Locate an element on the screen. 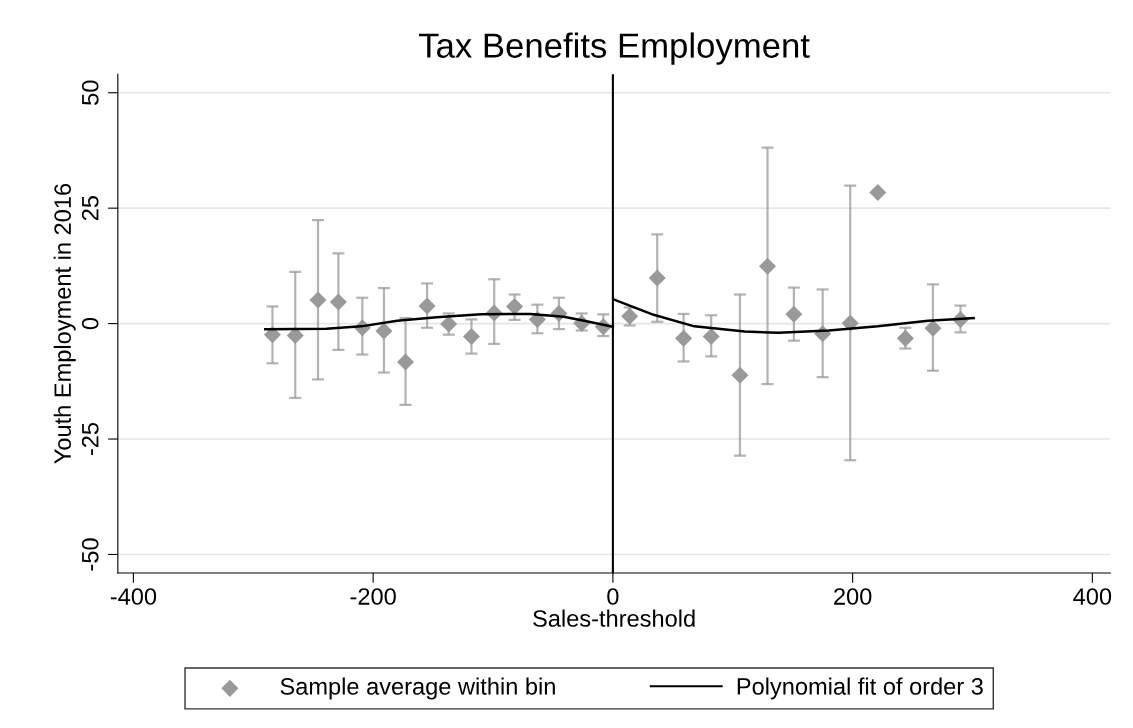 The height and width of the screenshot is (728, 1133). x-tick-label: 400 is located at coordinates (1092, 596).